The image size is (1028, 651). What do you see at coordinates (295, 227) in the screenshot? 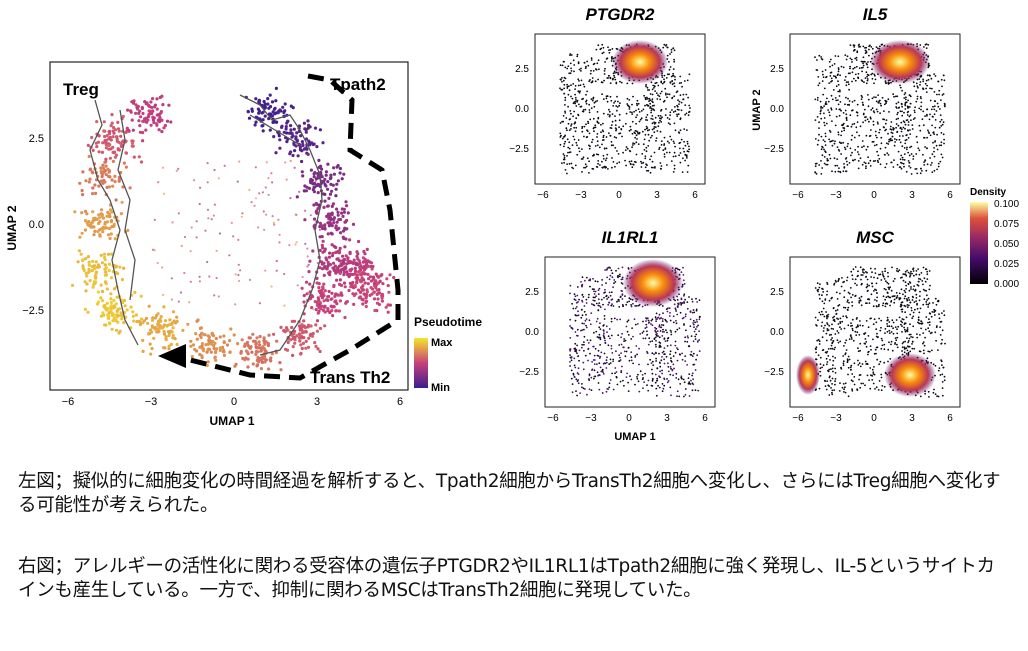
I see `transition-dashed-arrow` at bounding box center [295, 227].